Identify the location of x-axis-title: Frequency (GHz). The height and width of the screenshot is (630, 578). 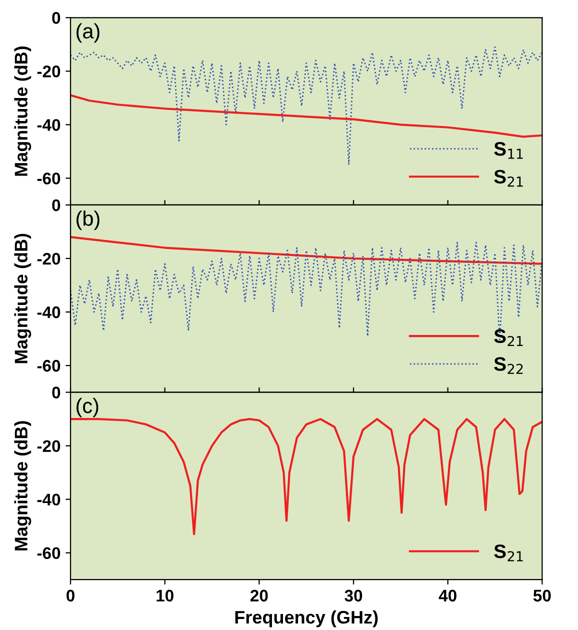
(306, 619).